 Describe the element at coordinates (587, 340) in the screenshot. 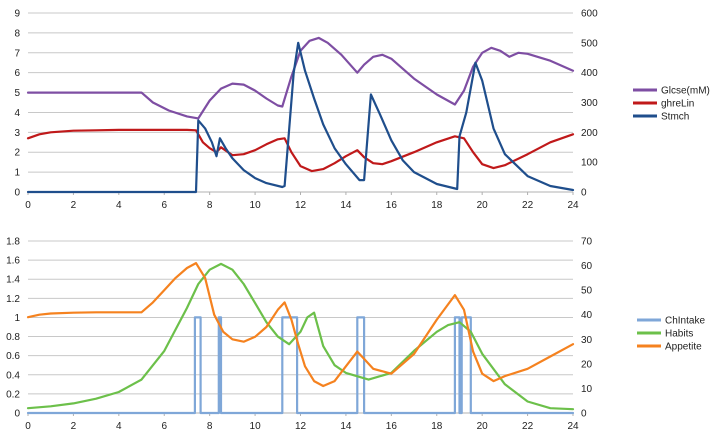

I see `right-tick-label: 30` at that location.